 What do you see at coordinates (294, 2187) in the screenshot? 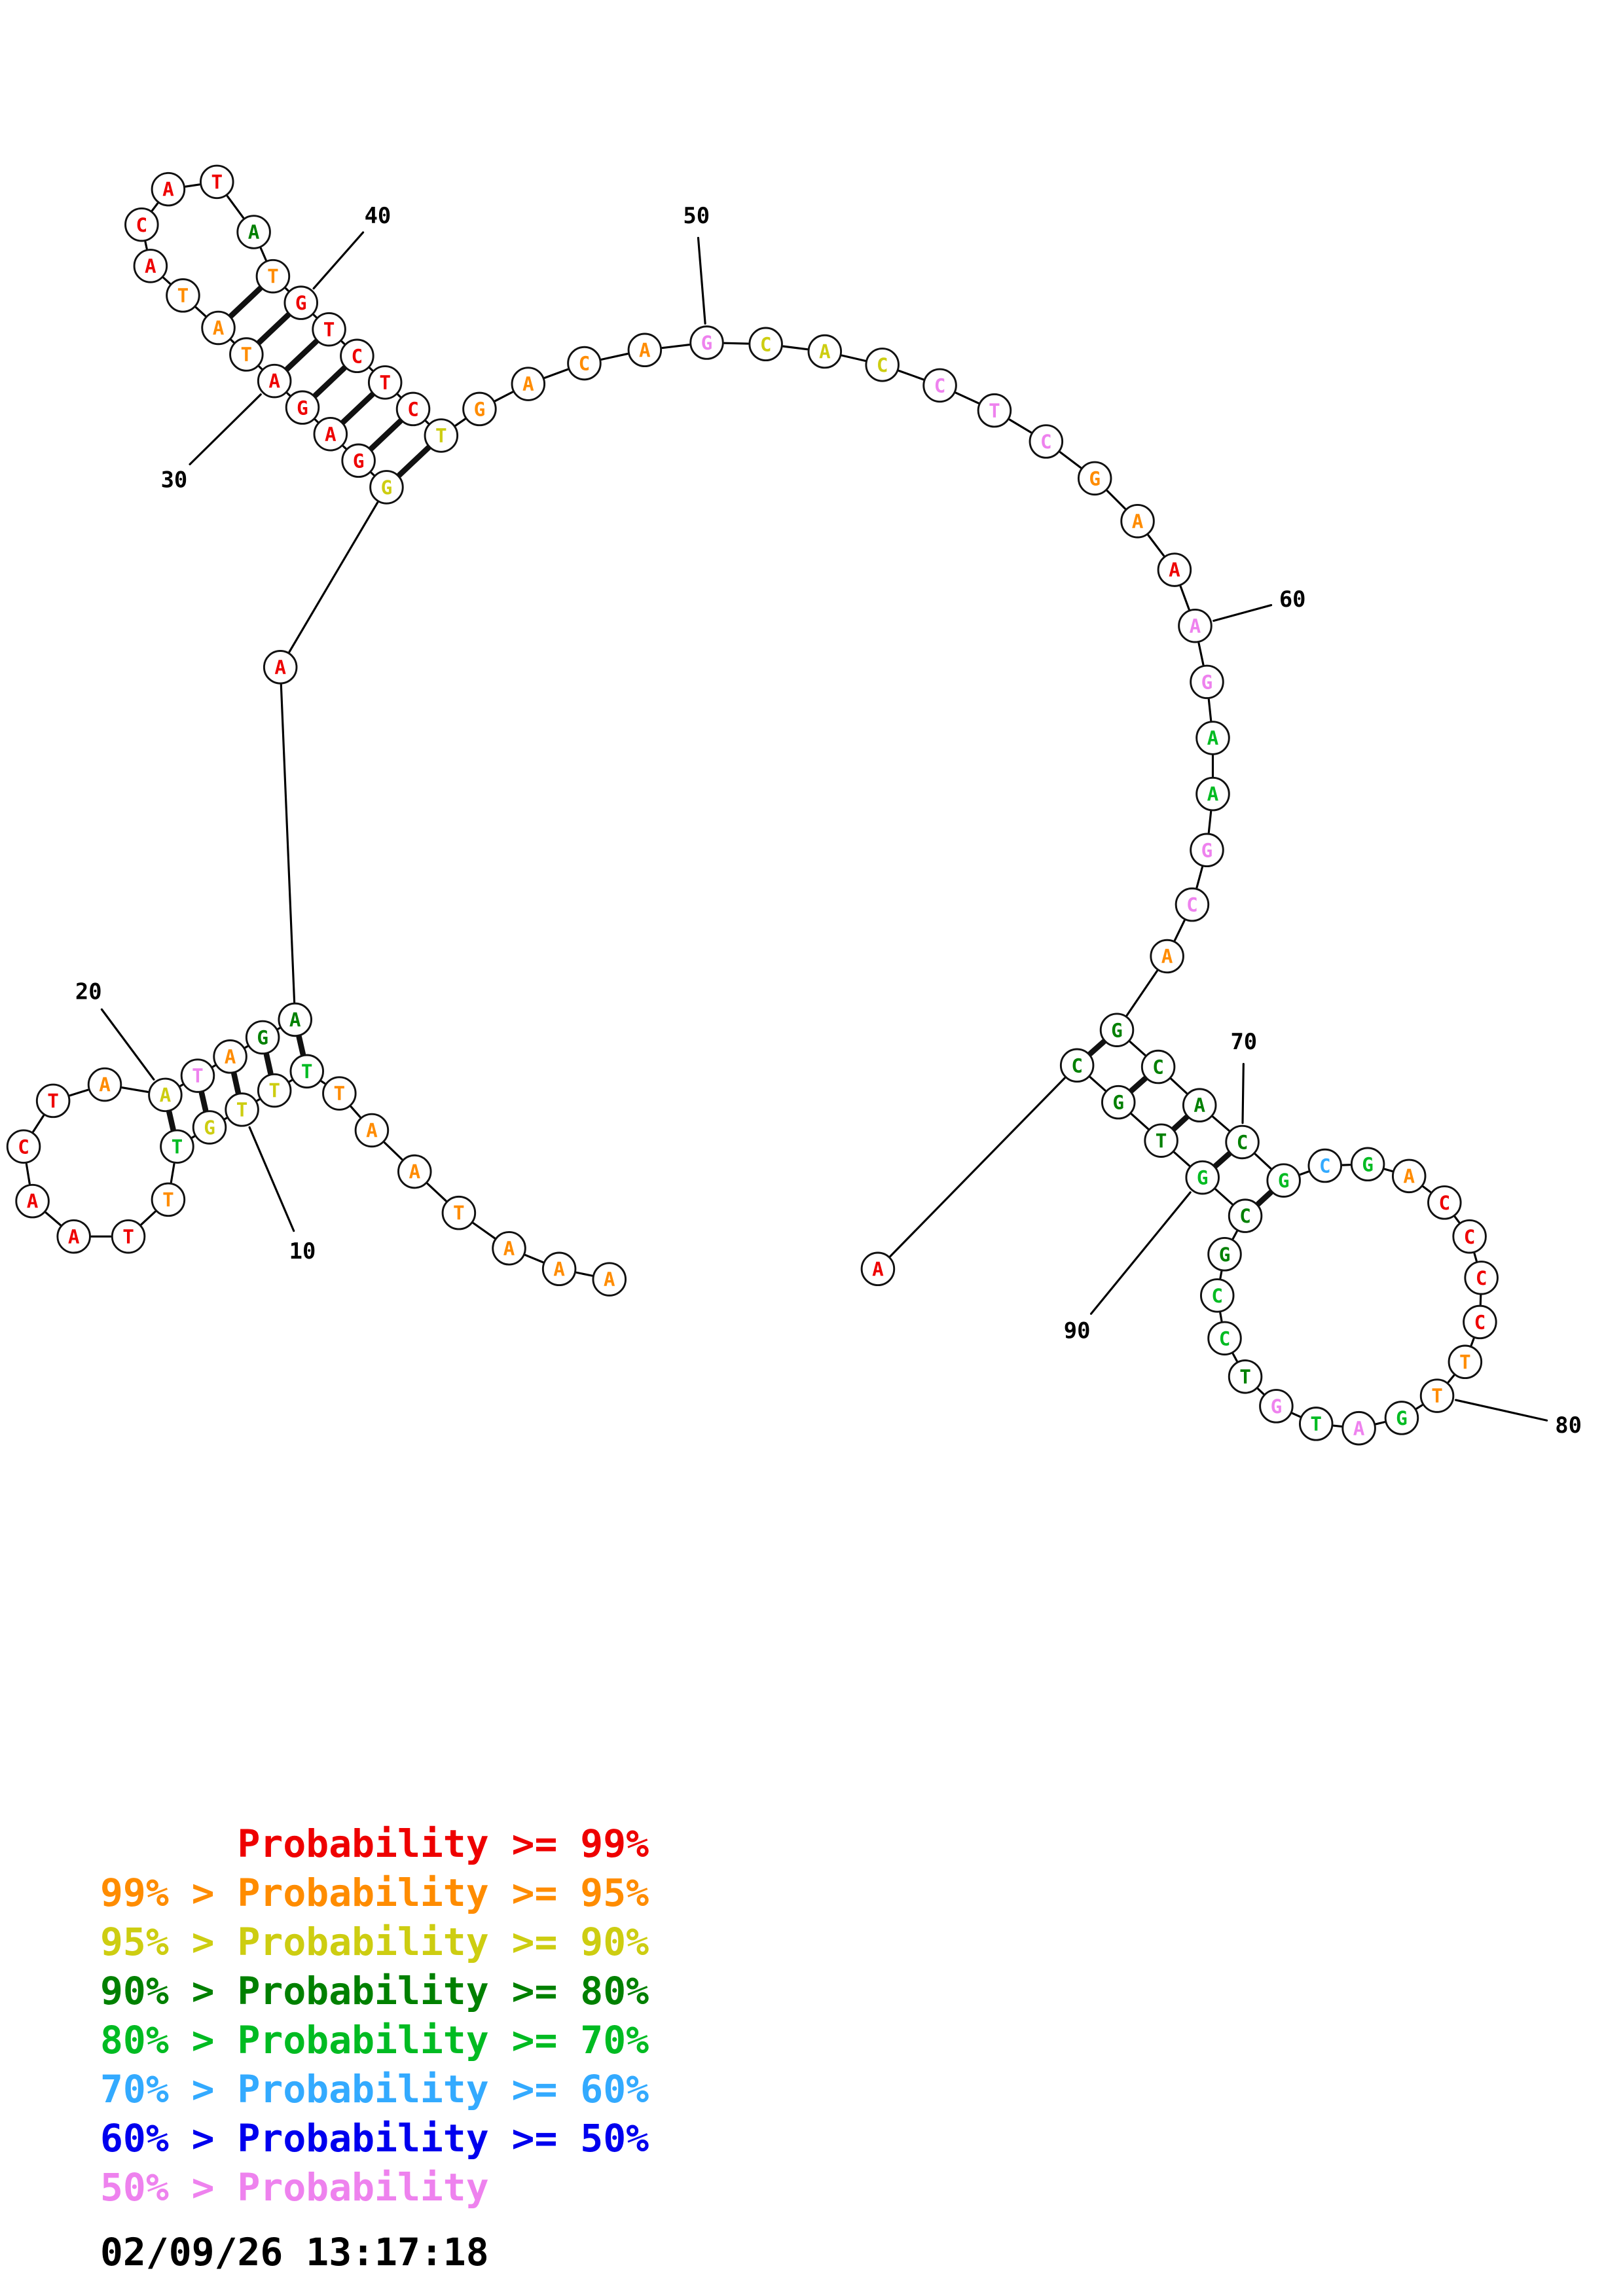
I see `legend-row-below50: 50% > Probability` at bounding box center [294, 2187].